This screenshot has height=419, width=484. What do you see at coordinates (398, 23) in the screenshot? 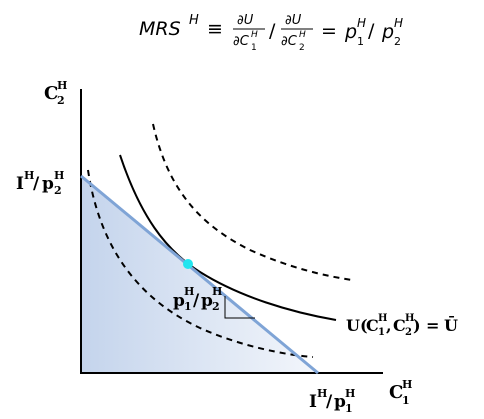
I see `formula-p2-sup: H` at bounding box center [398, 23].